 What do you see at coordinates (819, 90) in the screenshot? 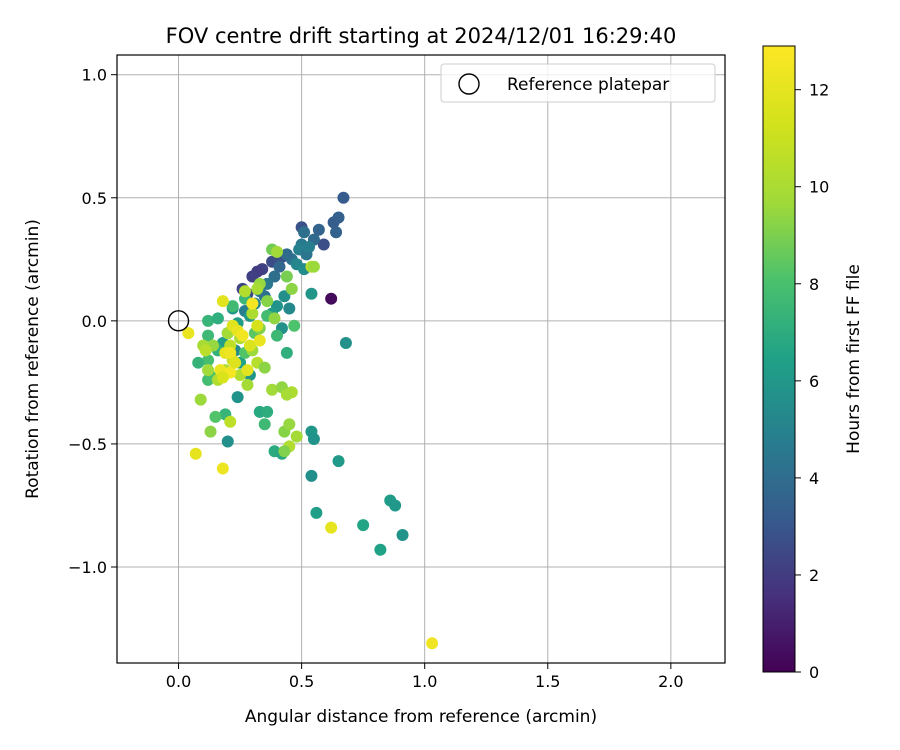
I see `colorbar-tick-label: 12` at bounding box center [819, 90].